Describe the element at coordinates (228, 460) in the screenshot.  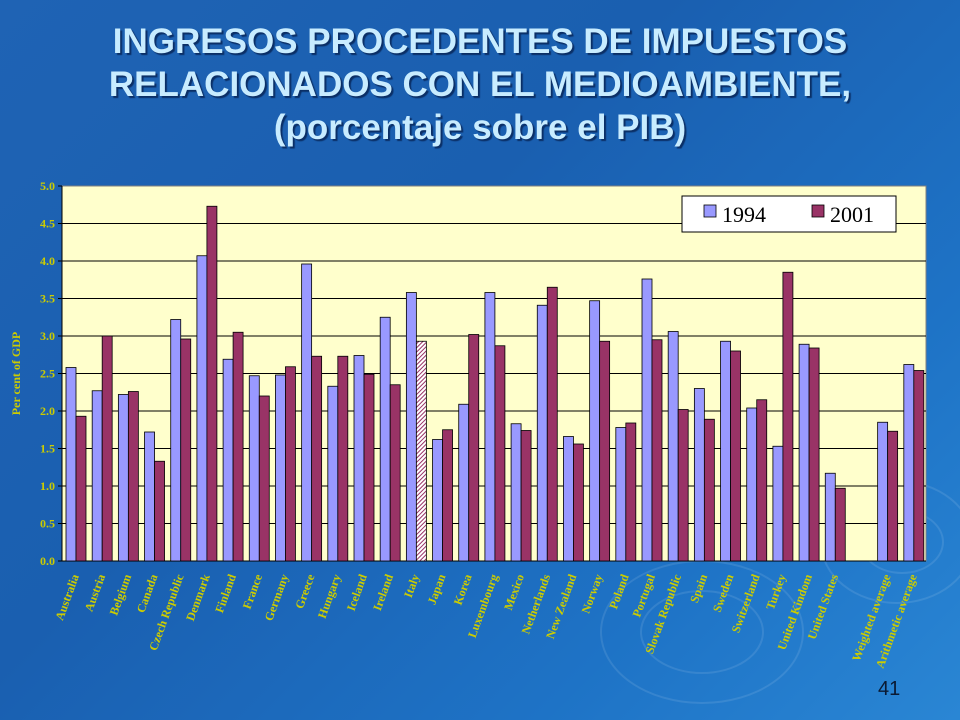
I see `bar-finland-1994` at that location.